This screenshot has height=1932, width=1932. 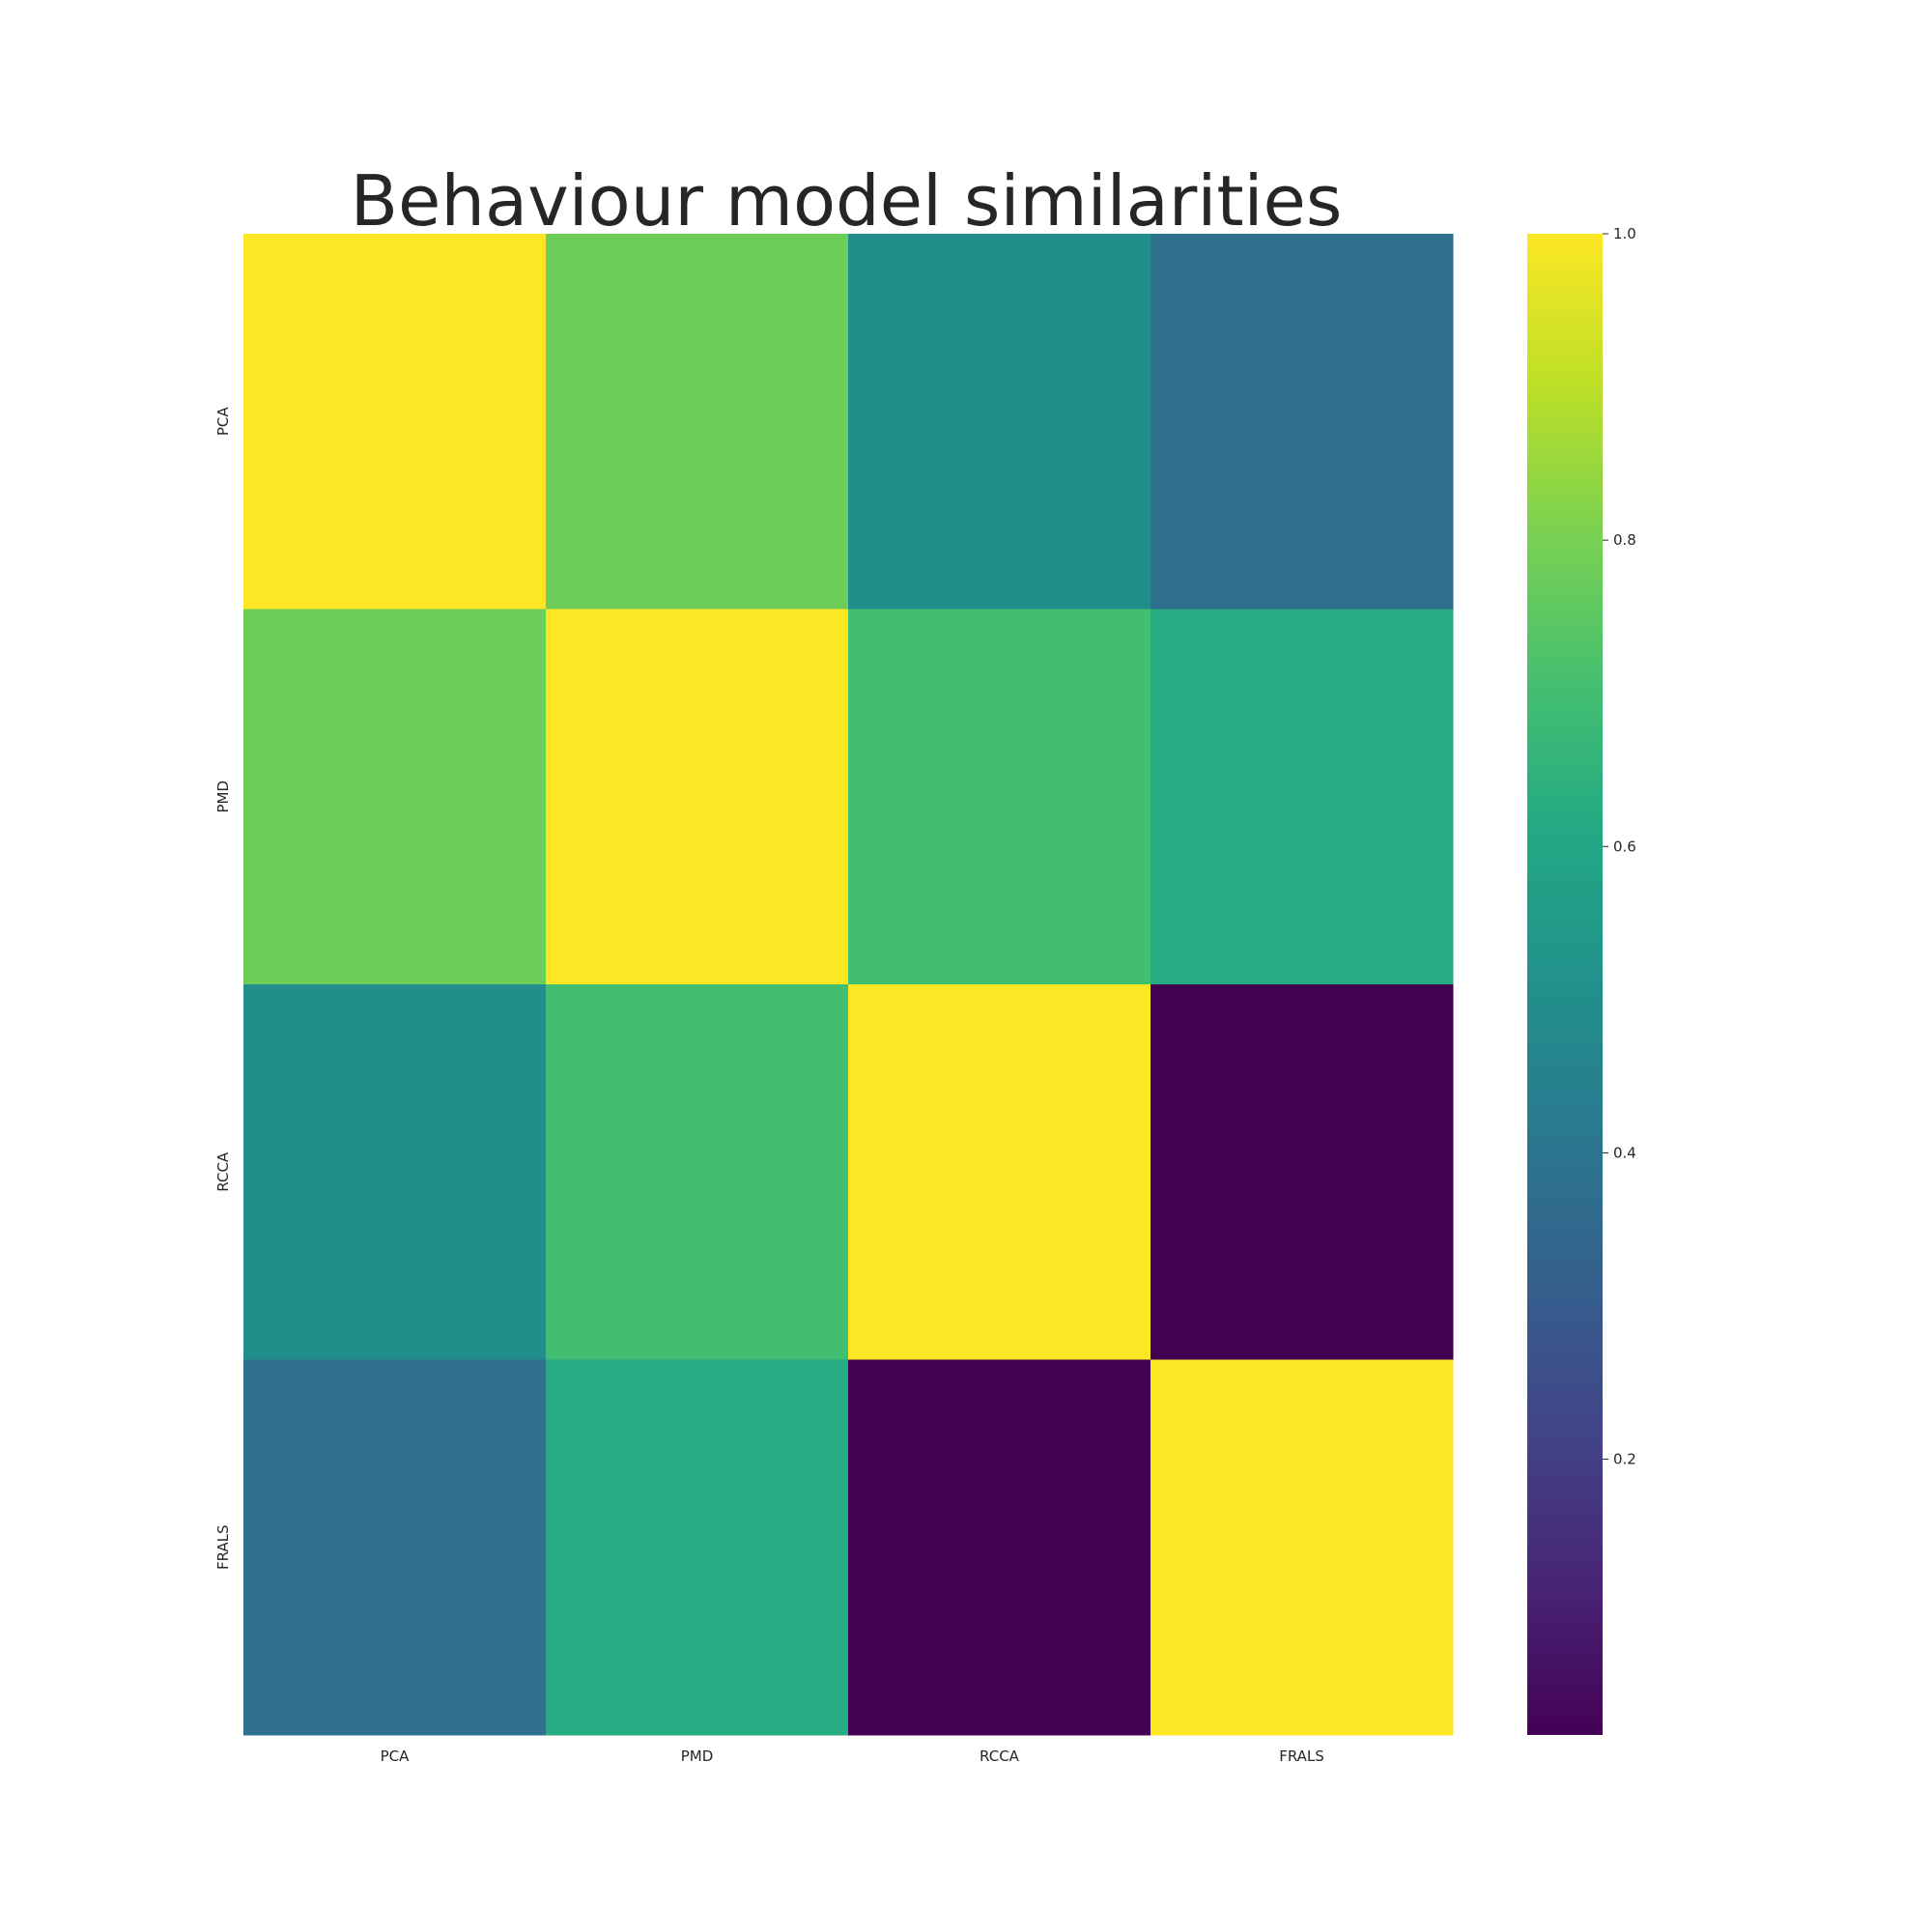 What do you see at coordinates (396, 1756) in the screenshot?
I see `x-tick-label: PCA` at bounding box center [396, 1756].